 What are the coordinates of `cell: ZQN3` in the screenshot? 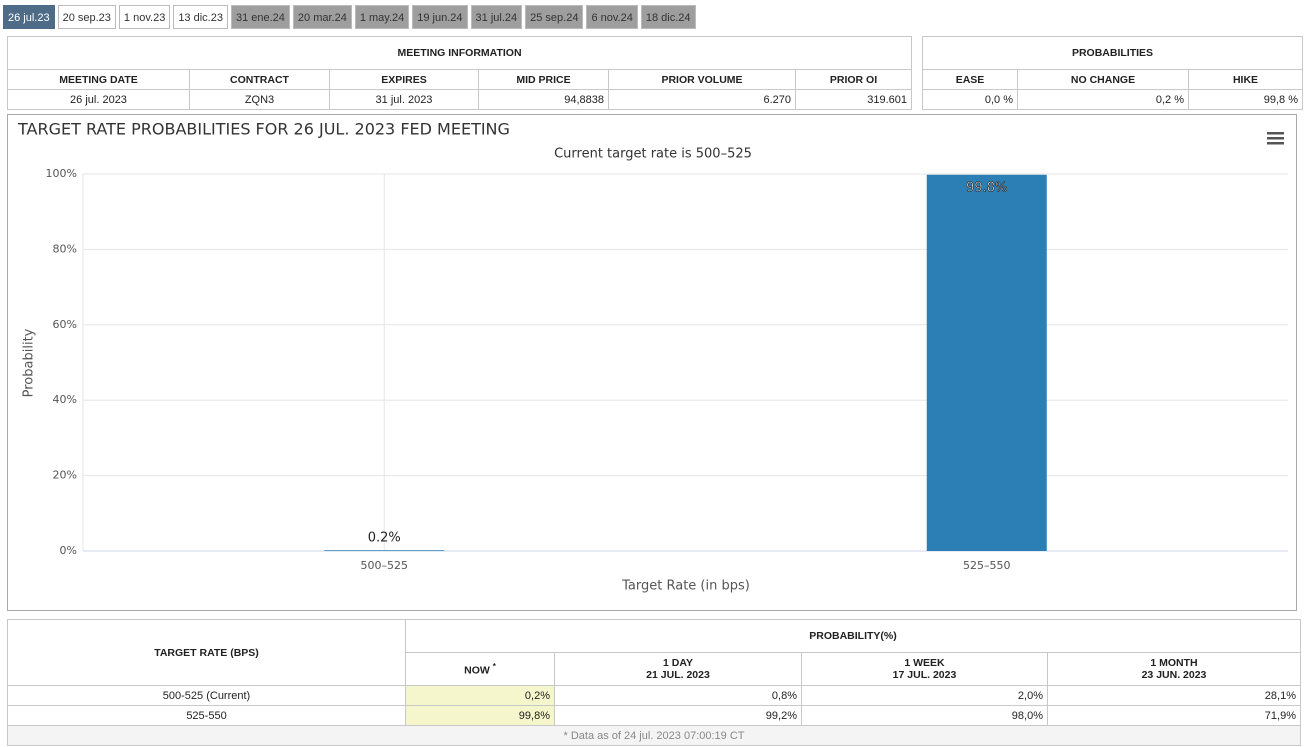 It's located at (259, 99).